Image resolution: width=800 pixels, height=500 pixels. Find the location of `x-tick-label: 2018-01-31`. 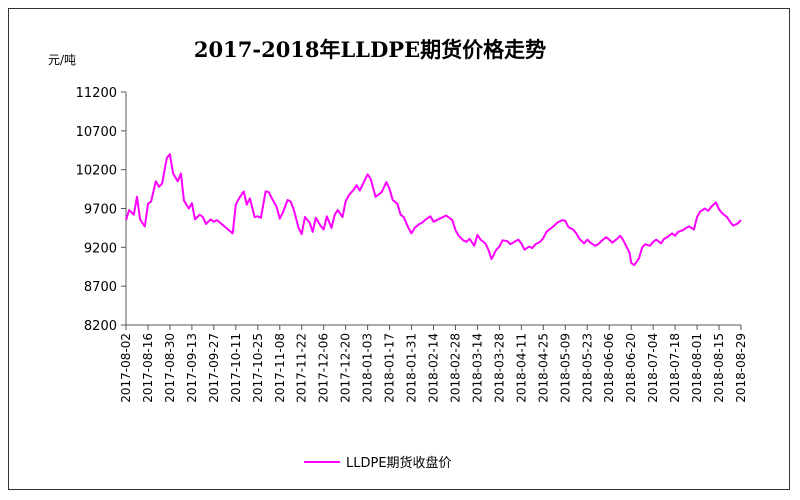

x-tick-label: 2018-01-31 is located at coordinates (412, 368).